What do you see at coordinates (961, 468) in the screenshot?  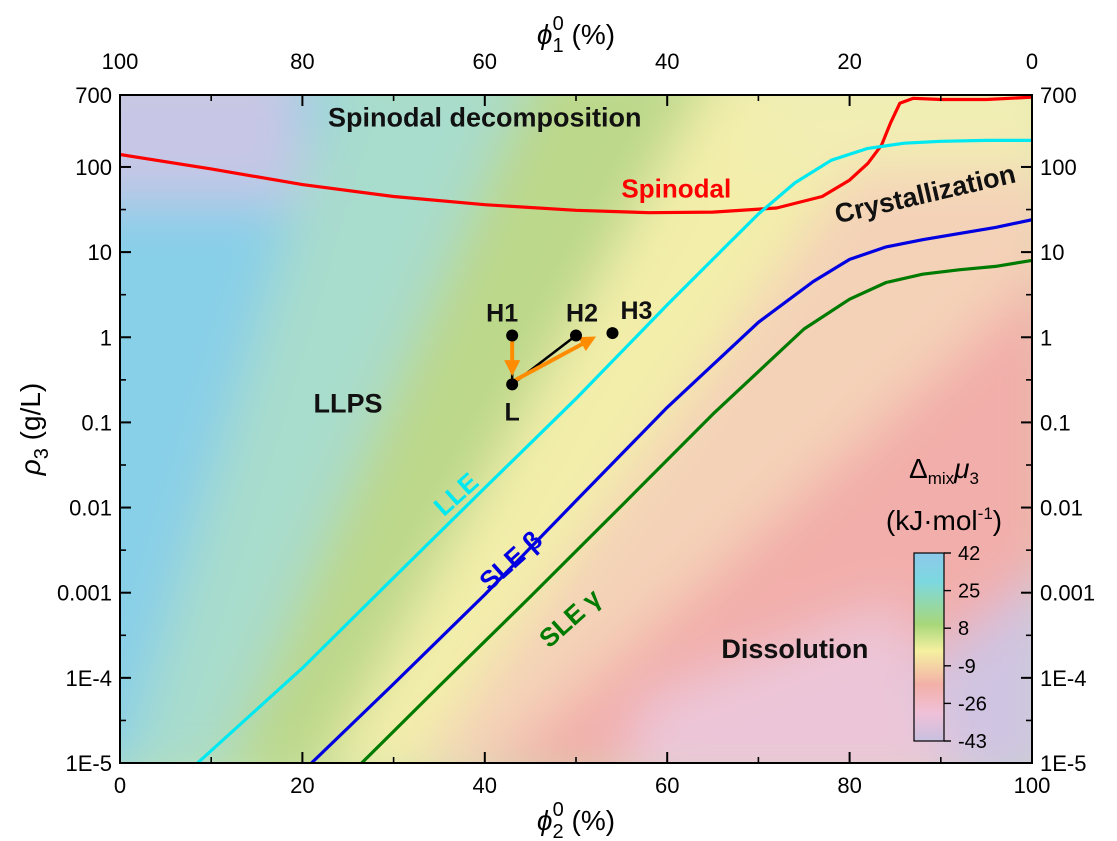 I see `colorbar-title-var: μ` at bounding box center [961, 468].